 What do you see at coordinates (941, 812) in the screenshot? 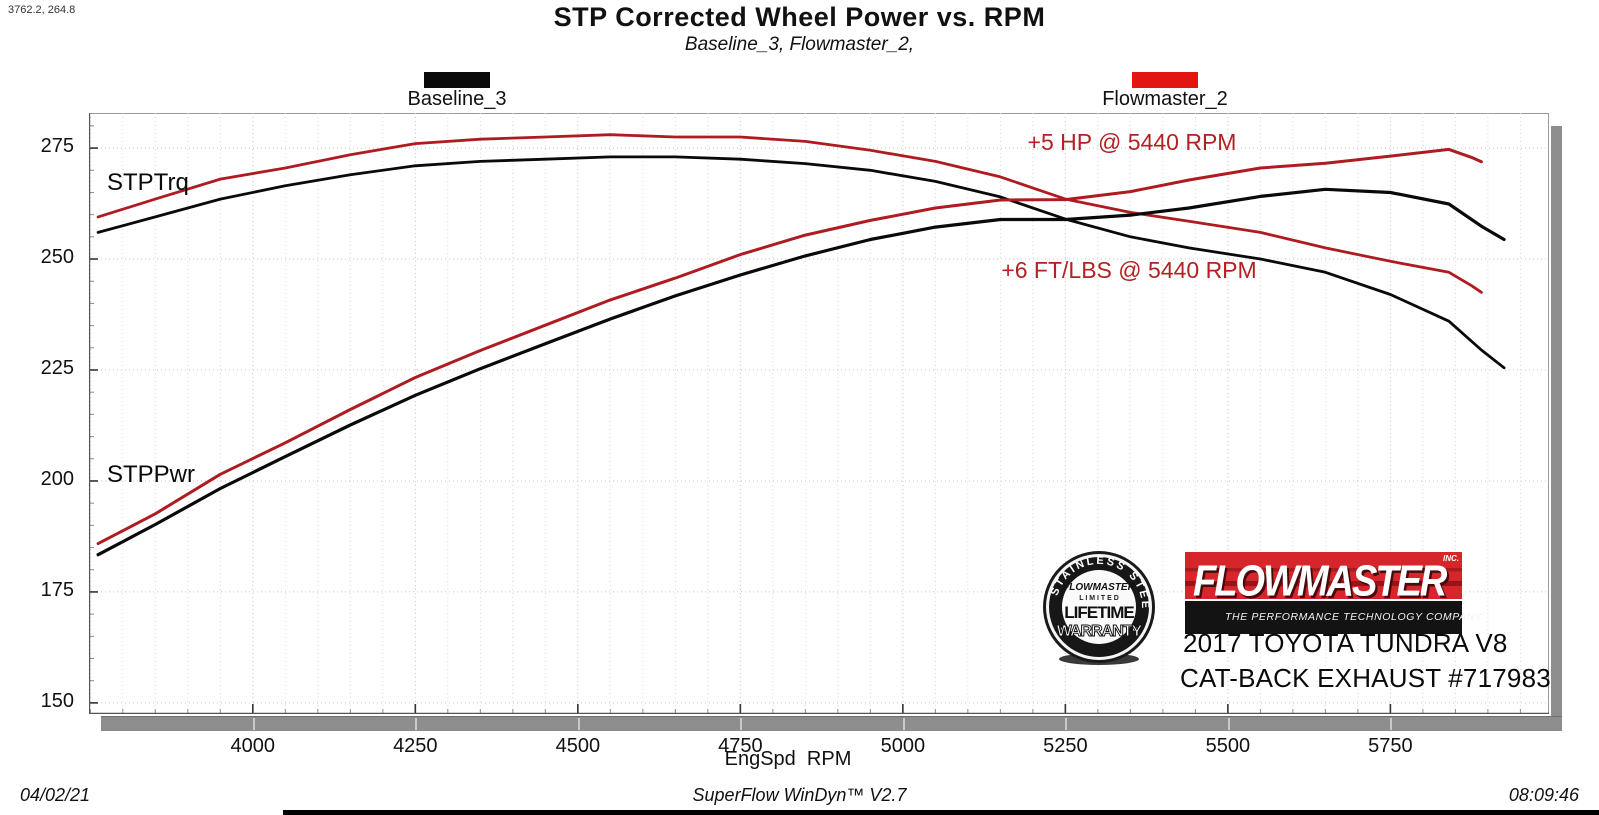
I see `bottom-window-edge` at bounding box center [941, 812].